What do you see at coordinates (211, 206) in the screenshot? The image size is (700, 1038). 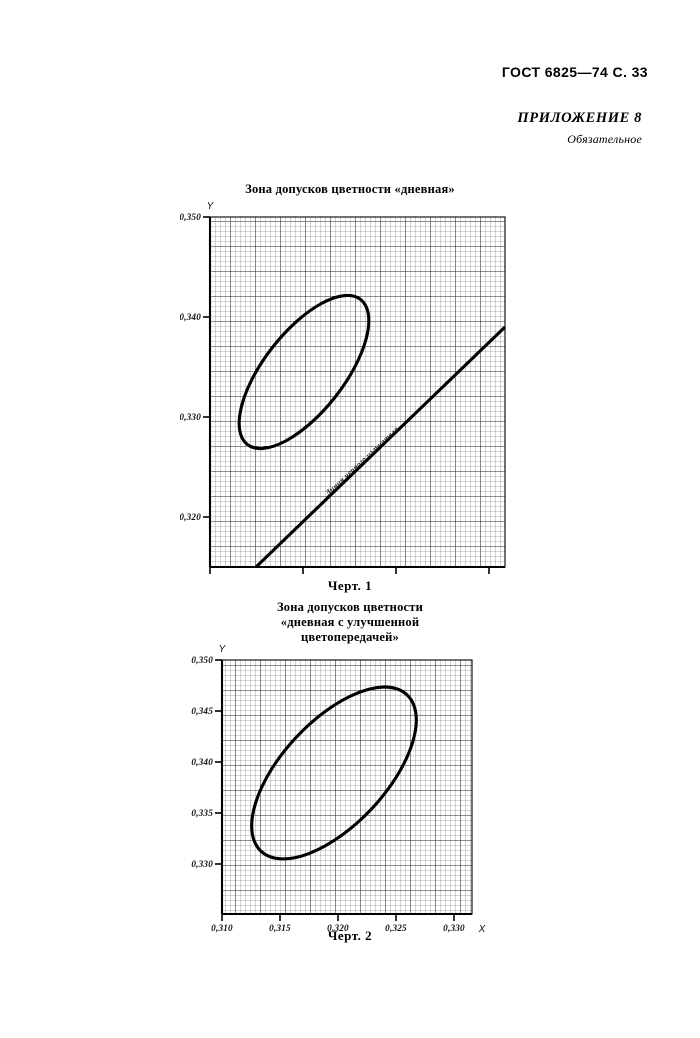 I see `figure-1-y-axis-letter: Y` at bounding box center [211, 206].